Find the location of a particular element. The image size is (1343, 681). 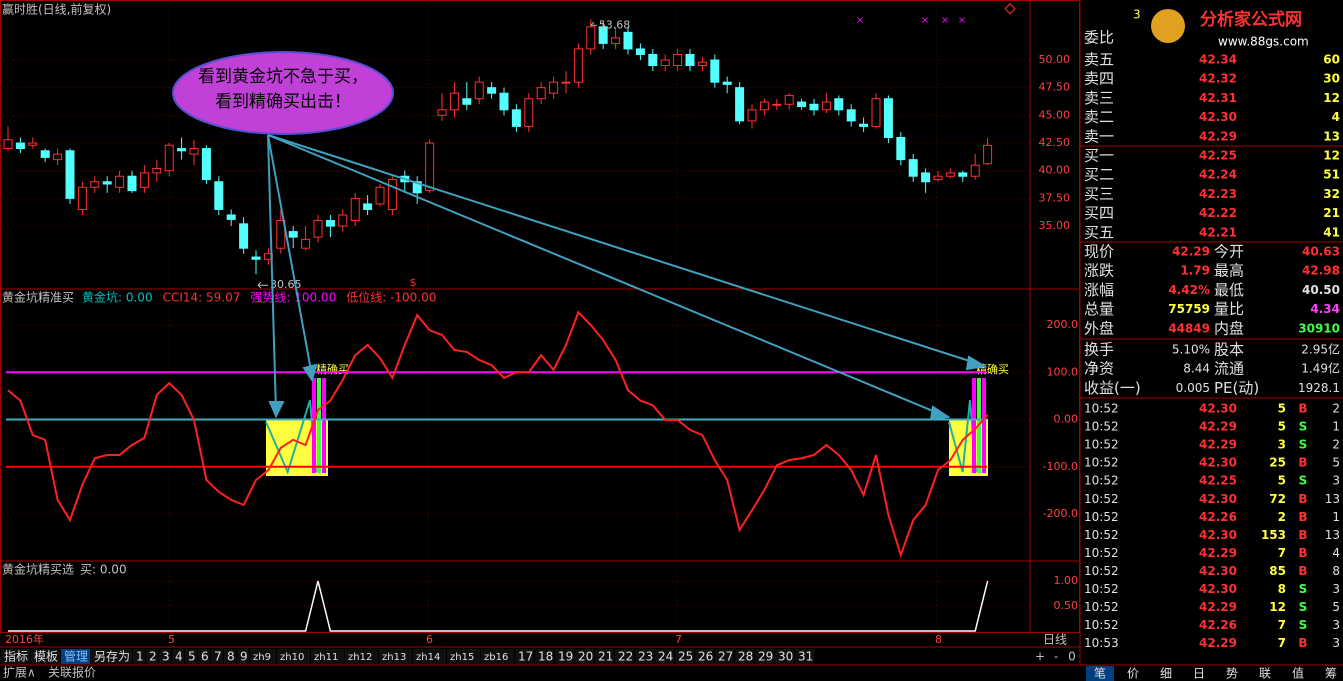

toolbar-tab-label: zh9 is located at coordinates (262, 657).